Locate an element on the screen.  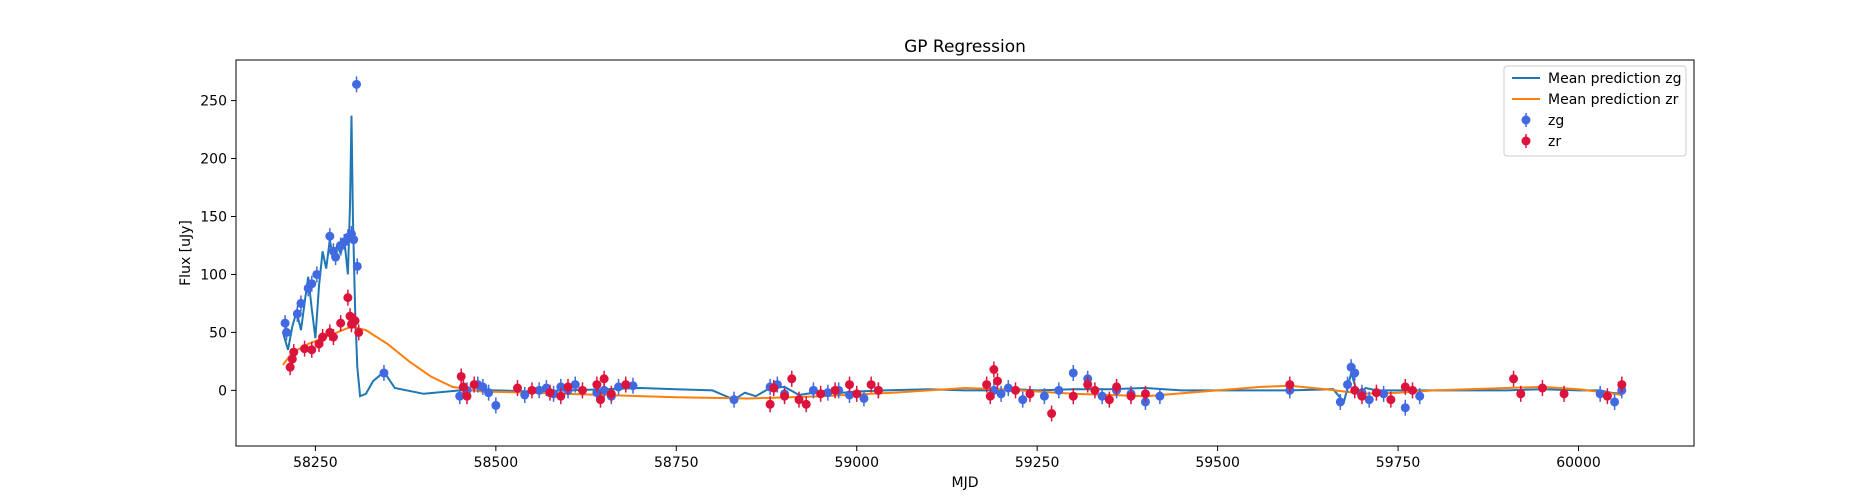
legend-label-zg: zg is located at coordinates (1556, 121).